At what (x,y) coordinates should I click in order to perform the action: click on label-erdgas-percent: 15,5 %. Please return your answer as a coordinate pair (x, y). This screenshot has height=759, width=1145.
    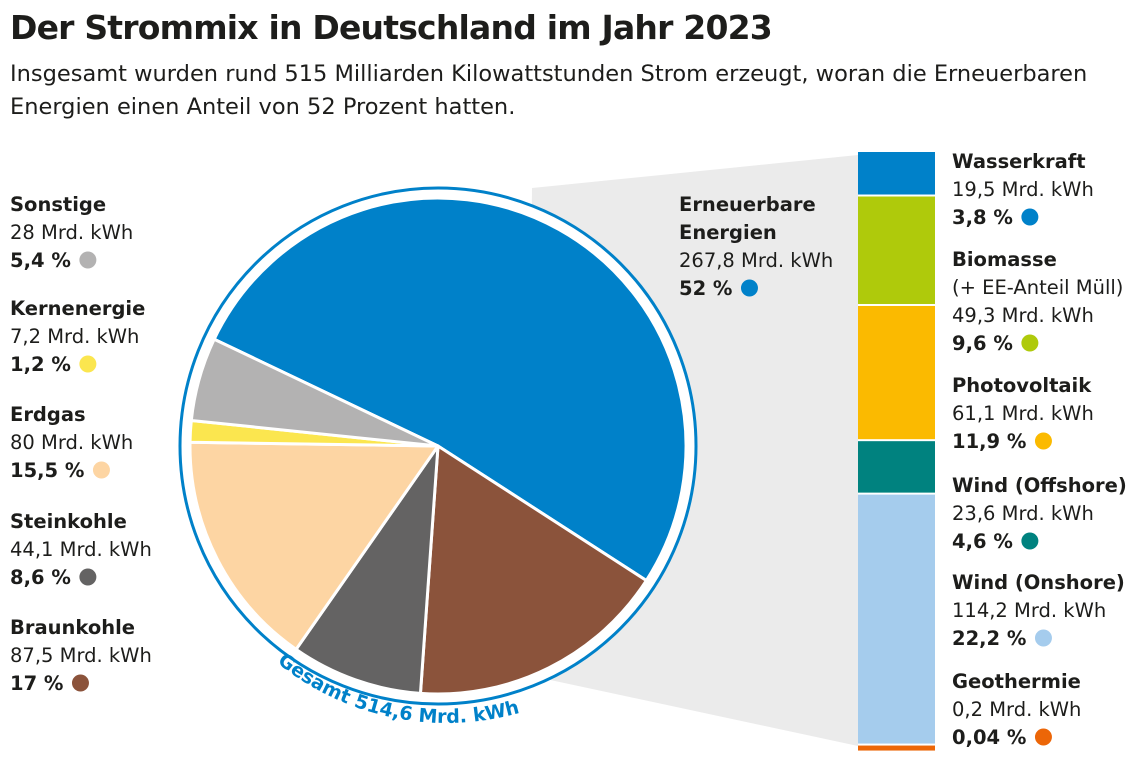
    Looking at the image, I should click on (47, 470).